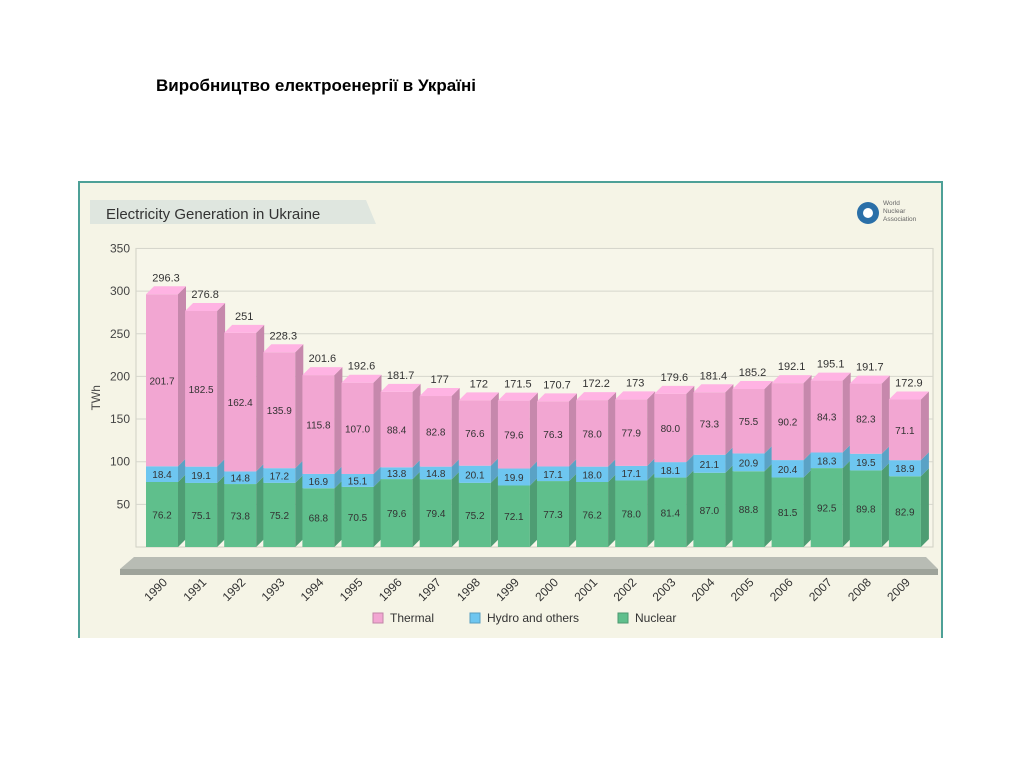  Describe the element at coordinates (234, 589) in the screenshot. I see `x-tick-label: 1992` at that location.